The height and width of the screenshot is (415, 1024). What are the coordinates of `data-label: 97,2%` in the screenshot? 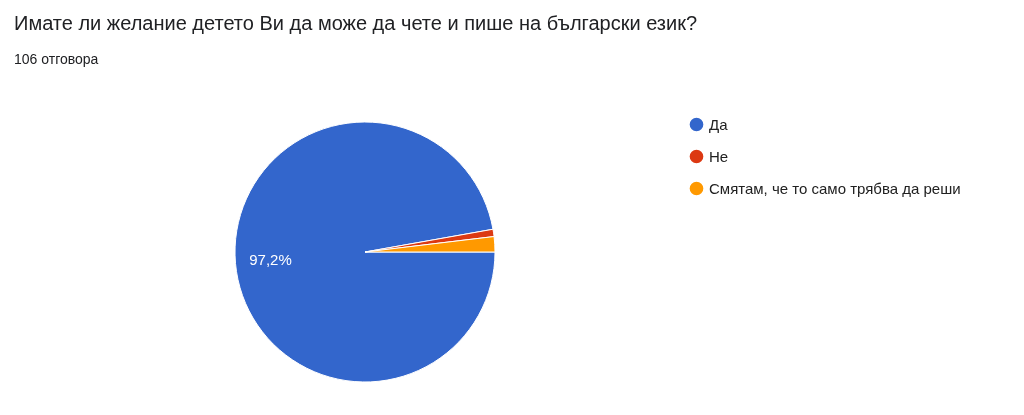 It's located at (270, 260).